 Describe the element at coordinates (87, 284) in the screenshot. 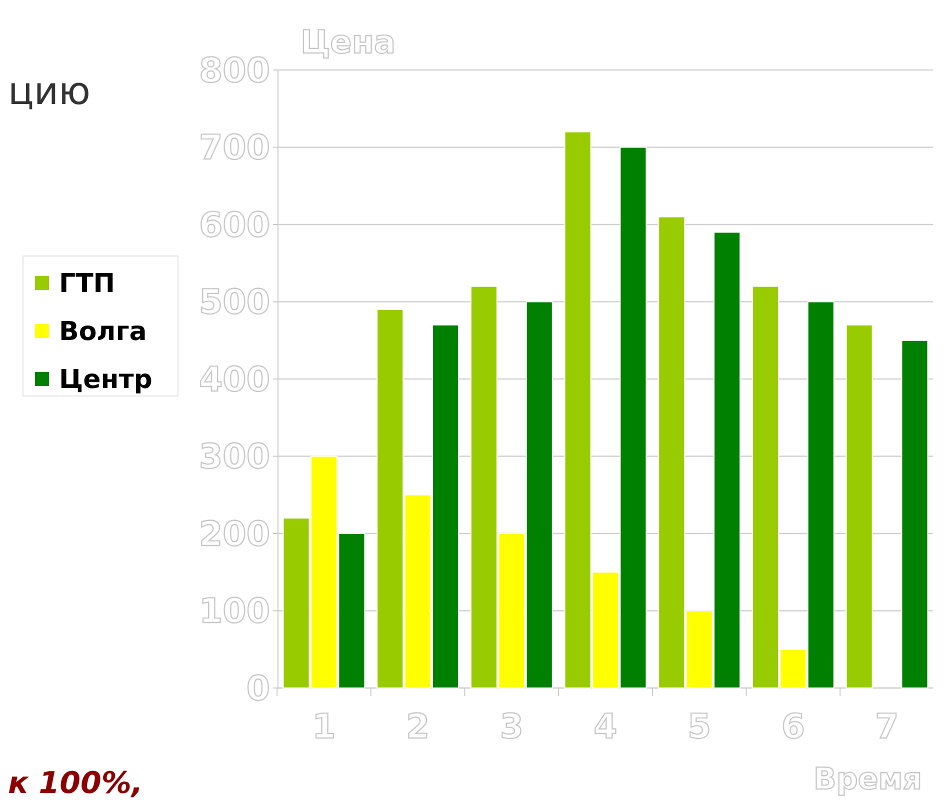

I see `legend-label: ГТП` at that location.